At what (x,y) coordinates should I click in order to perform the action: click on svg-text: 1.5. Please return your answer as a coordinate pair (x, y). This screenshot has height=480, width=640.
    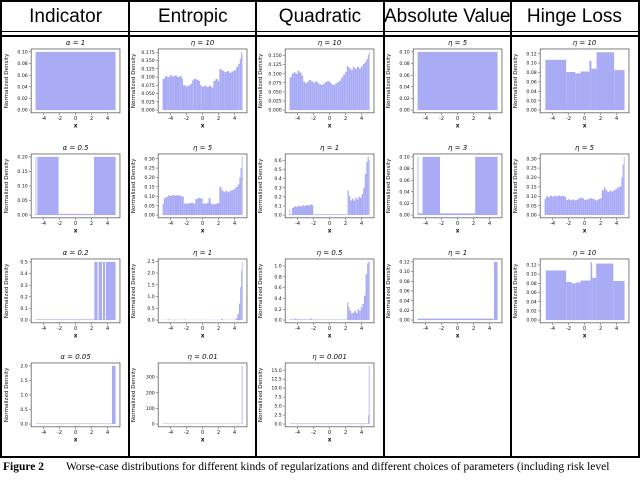
    Looking at the image, I should click on (23, 381).